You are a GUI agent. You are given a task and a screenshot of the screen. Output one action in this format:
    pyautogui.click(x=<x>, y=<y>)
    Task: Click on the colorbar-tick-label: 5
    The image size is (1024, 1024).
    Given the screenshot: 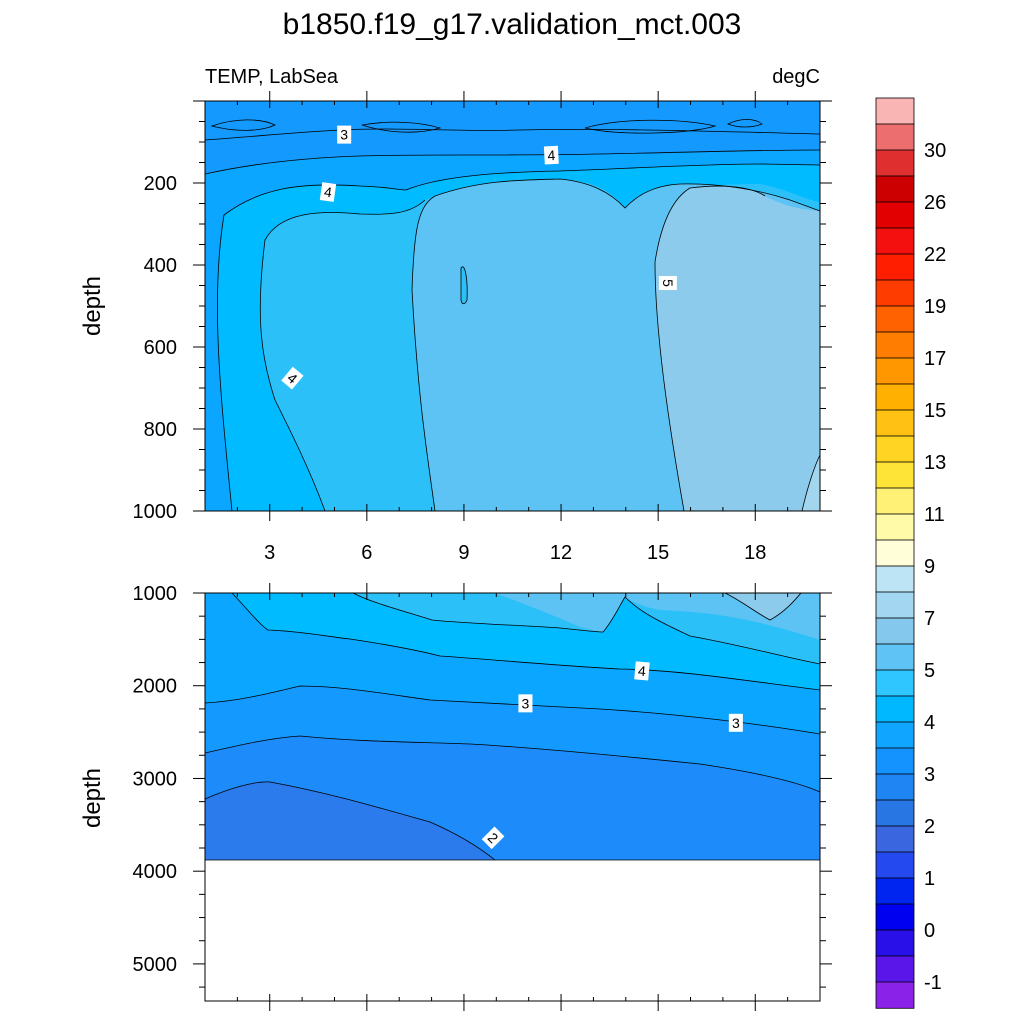 What is the action you would take?
    pyautogui.click(x=929, y=671)
    